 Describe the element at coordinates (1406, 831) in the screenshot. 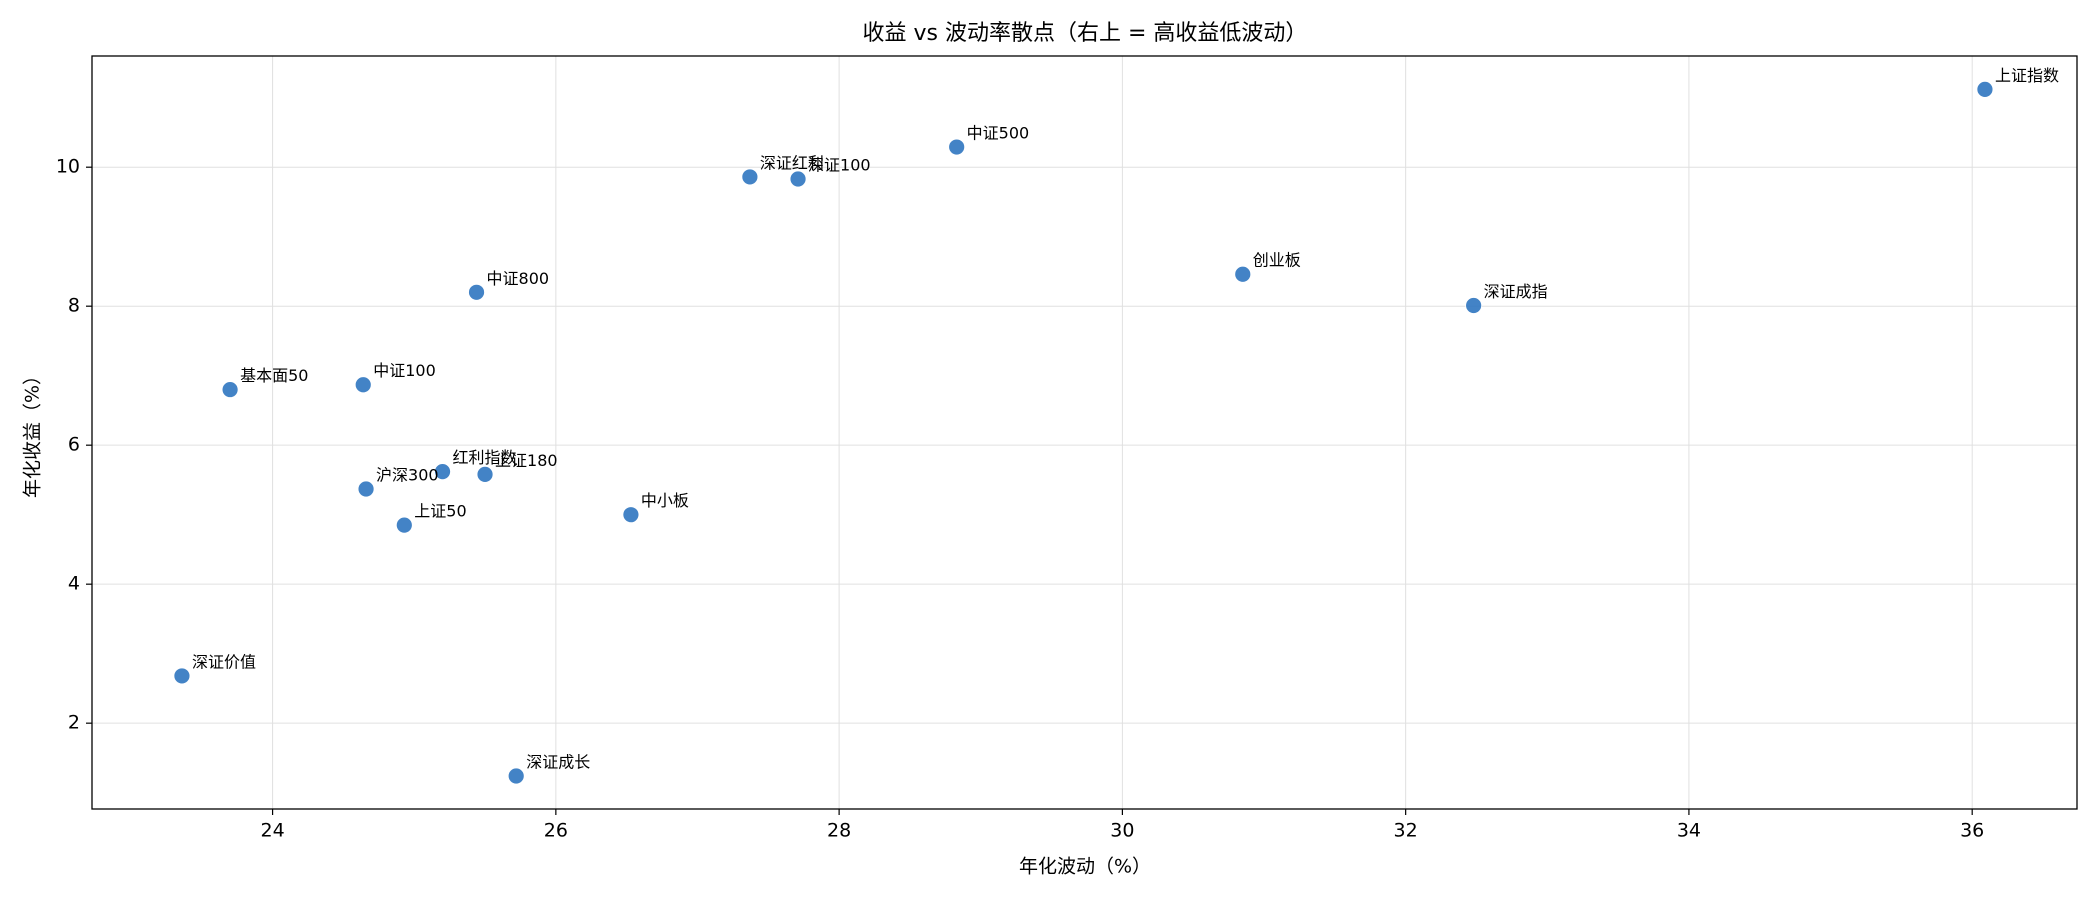

I see `x-tick-label: 32` at that location.